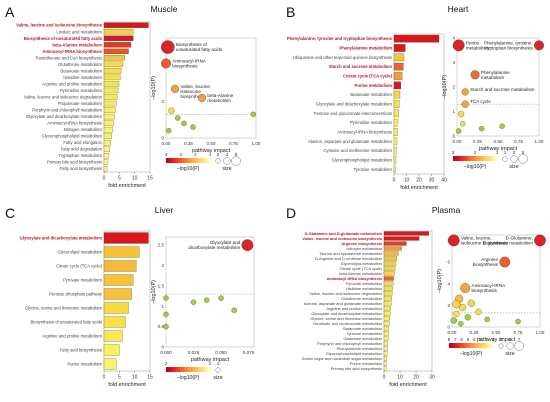  What do you see at coordinates (374, 85) in the screenshot?
I see `bar-label: Purine metabolism` at bounding box center [374, 85].